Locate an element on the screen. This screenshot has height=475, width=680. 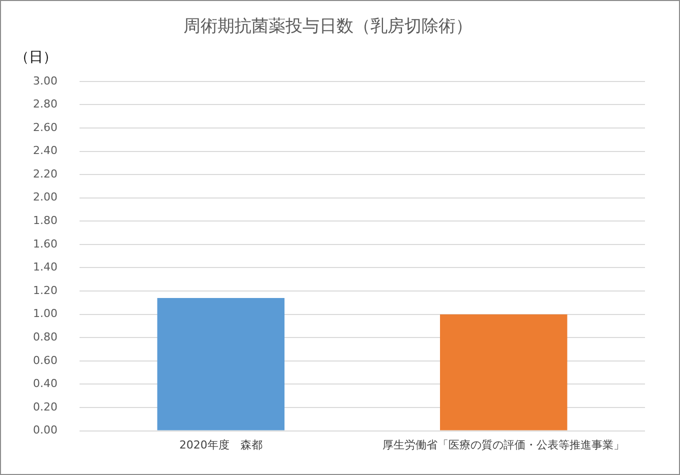
y-tick-label: 0.40 is located at coordinates (45, 383).